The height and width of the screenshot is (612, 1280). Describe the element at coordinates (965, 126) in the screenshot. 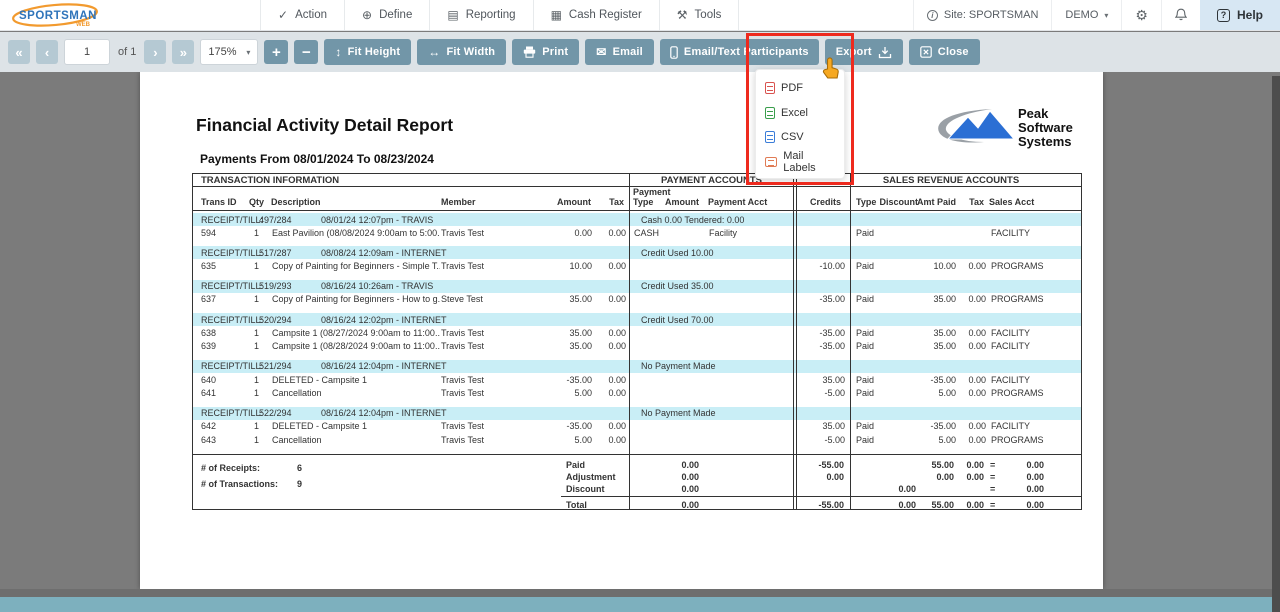

I see `logo-swoosh` at that location.